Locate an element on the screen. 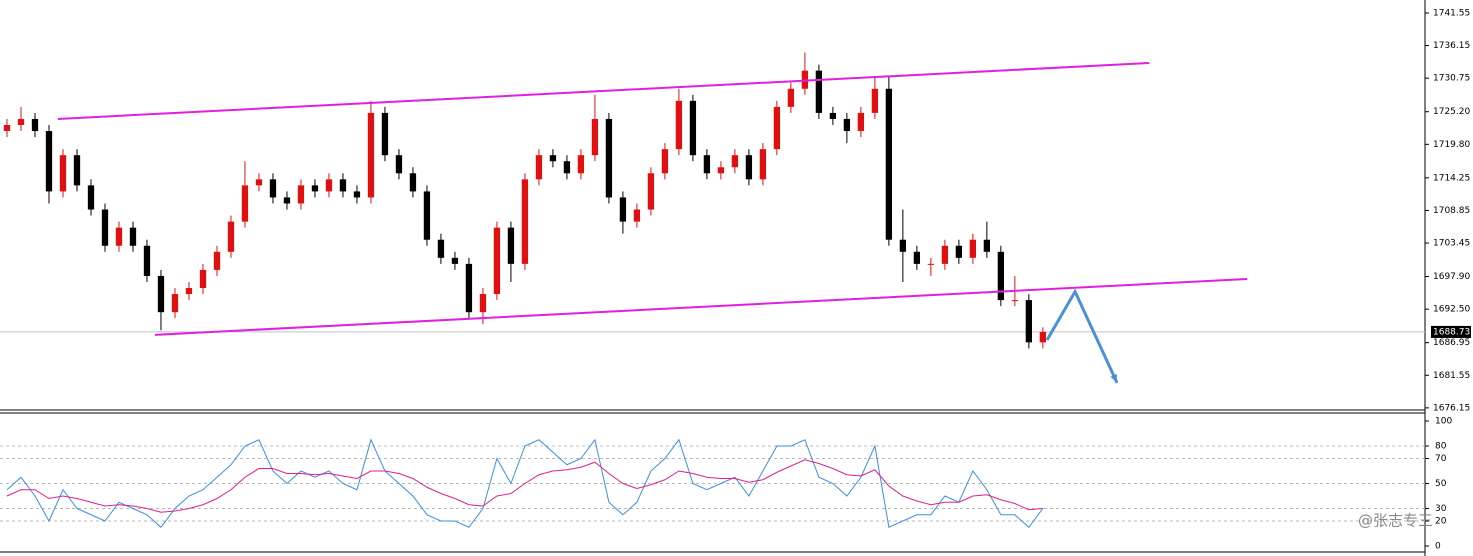  y-tick-label: 50 is located at coordinates (1441, 484).